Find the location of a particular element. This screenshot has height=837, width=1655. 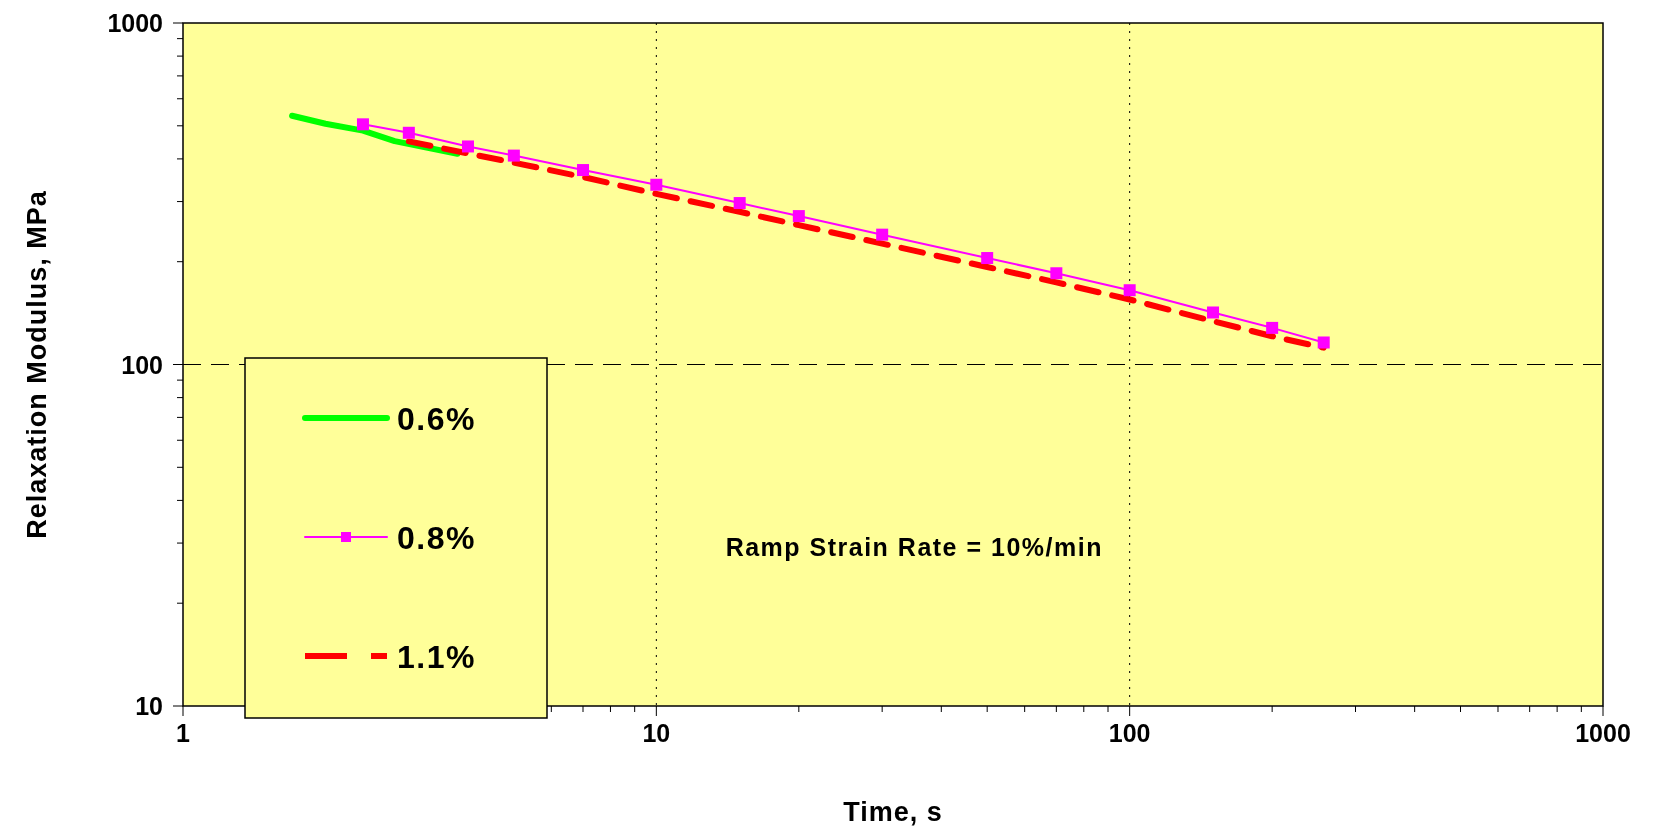

y-tick-label: 1000 is located at coordinates (135, 23).